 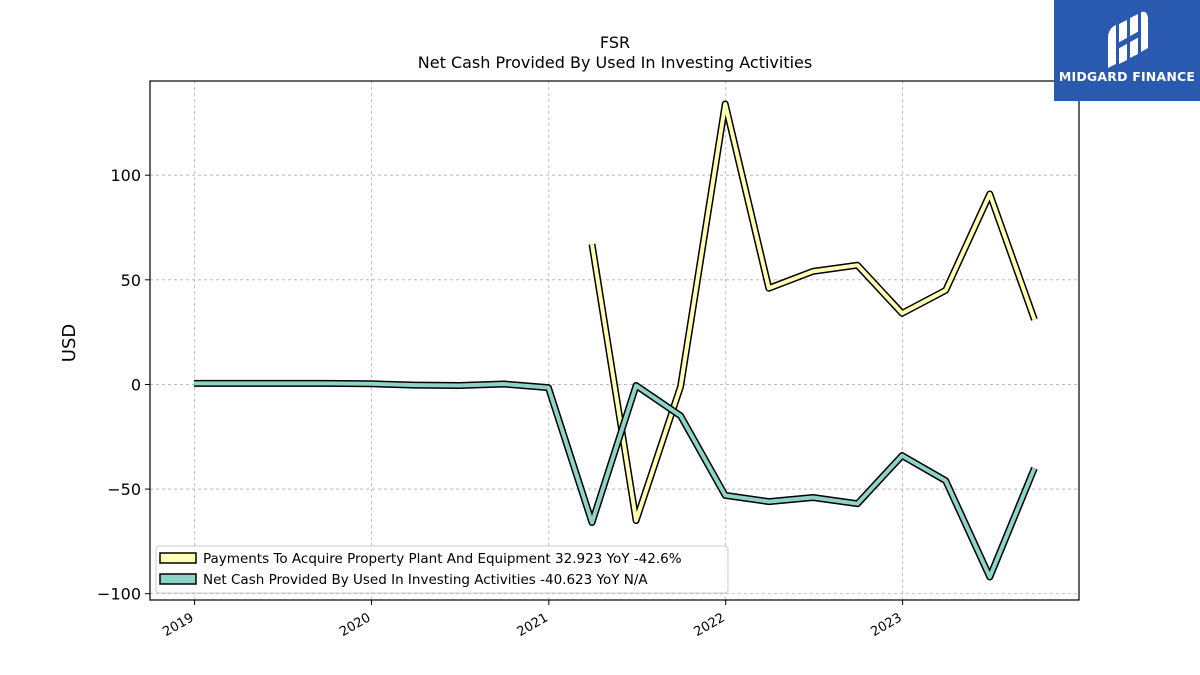 I want to click on legend-box, so click(x=442, y=569).